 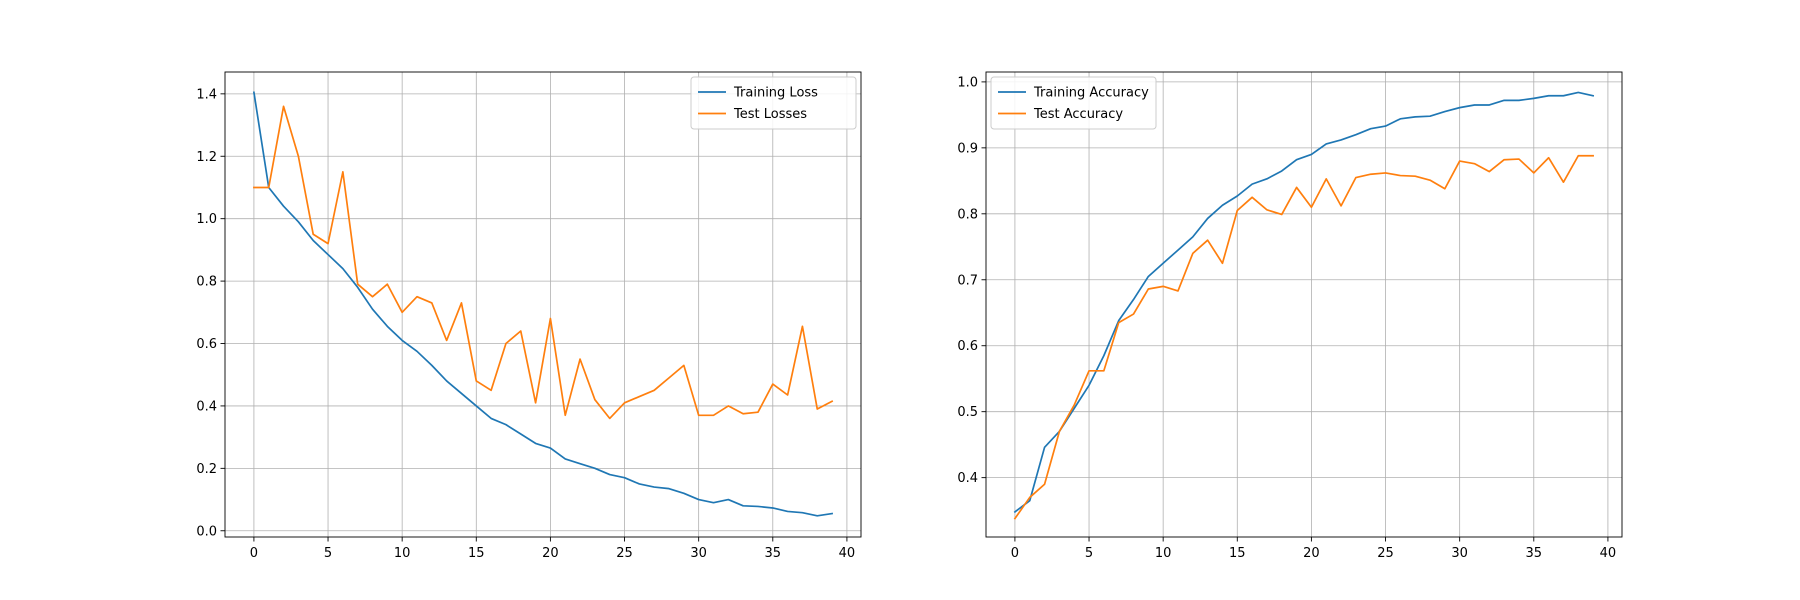 What do you see at coordinates (698, 553) in the screenshot?
I see `loss-x-tick-label-6: 30` at bounding box center [698, 553].